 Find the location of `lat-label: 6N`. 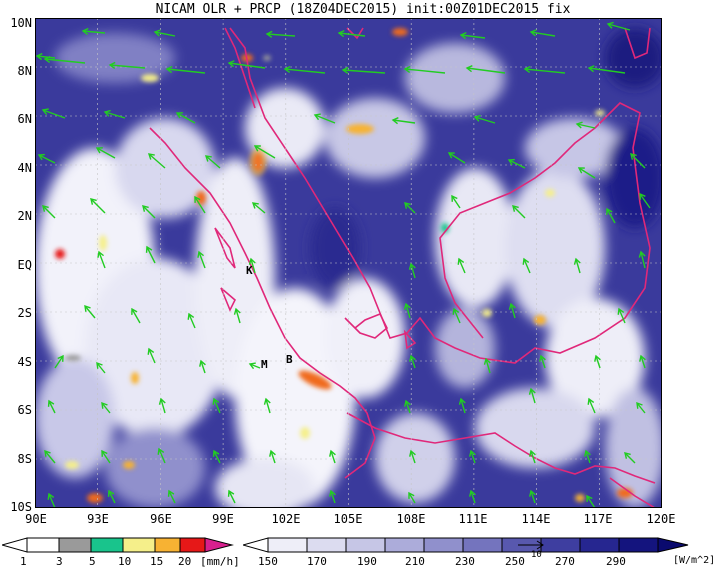

lat-label: 6N is located at coordinates (24, 119).